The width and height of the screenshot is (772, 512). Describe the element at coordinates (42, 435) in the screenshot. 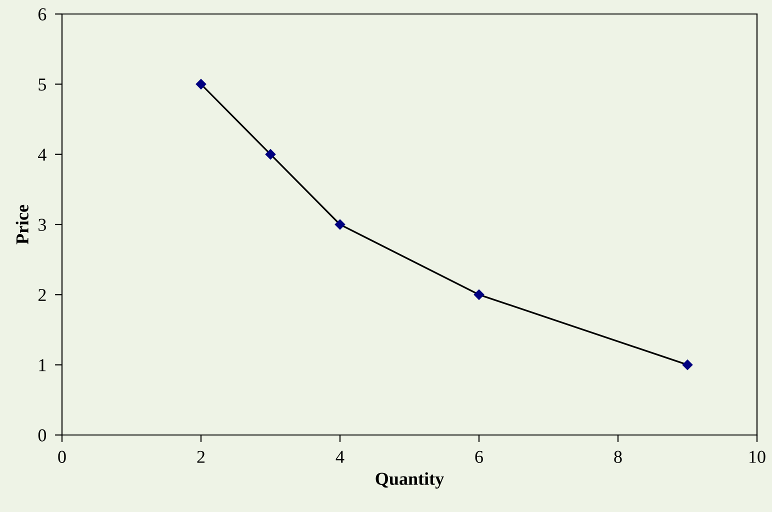

I see `y-tick-label: 0` at that location.